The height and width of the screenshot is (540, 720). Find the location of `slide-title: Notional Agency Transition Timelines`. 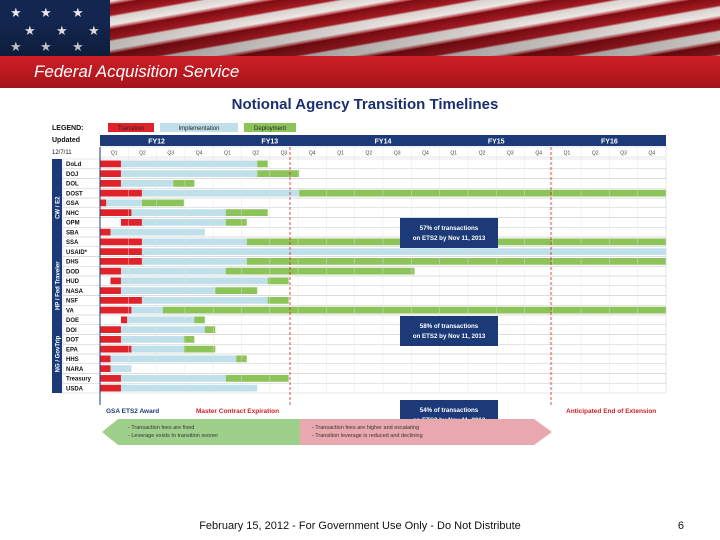

slide-title: Notional Agency Transition Timelines is located at coordinates (365, 104).